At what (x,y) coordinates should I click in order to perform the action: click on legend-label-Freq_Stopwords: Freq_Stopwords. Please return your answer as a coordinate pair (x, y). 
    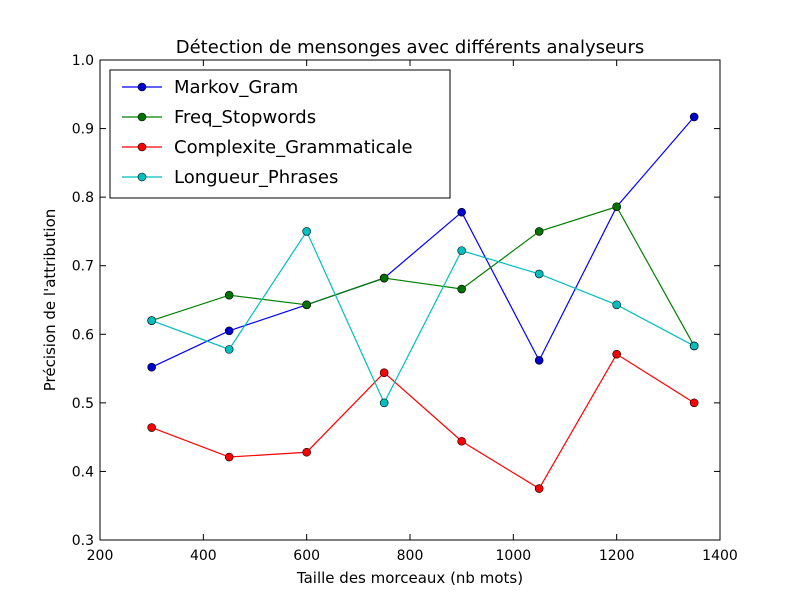
    Looking at the image, I should click on (245, 117).